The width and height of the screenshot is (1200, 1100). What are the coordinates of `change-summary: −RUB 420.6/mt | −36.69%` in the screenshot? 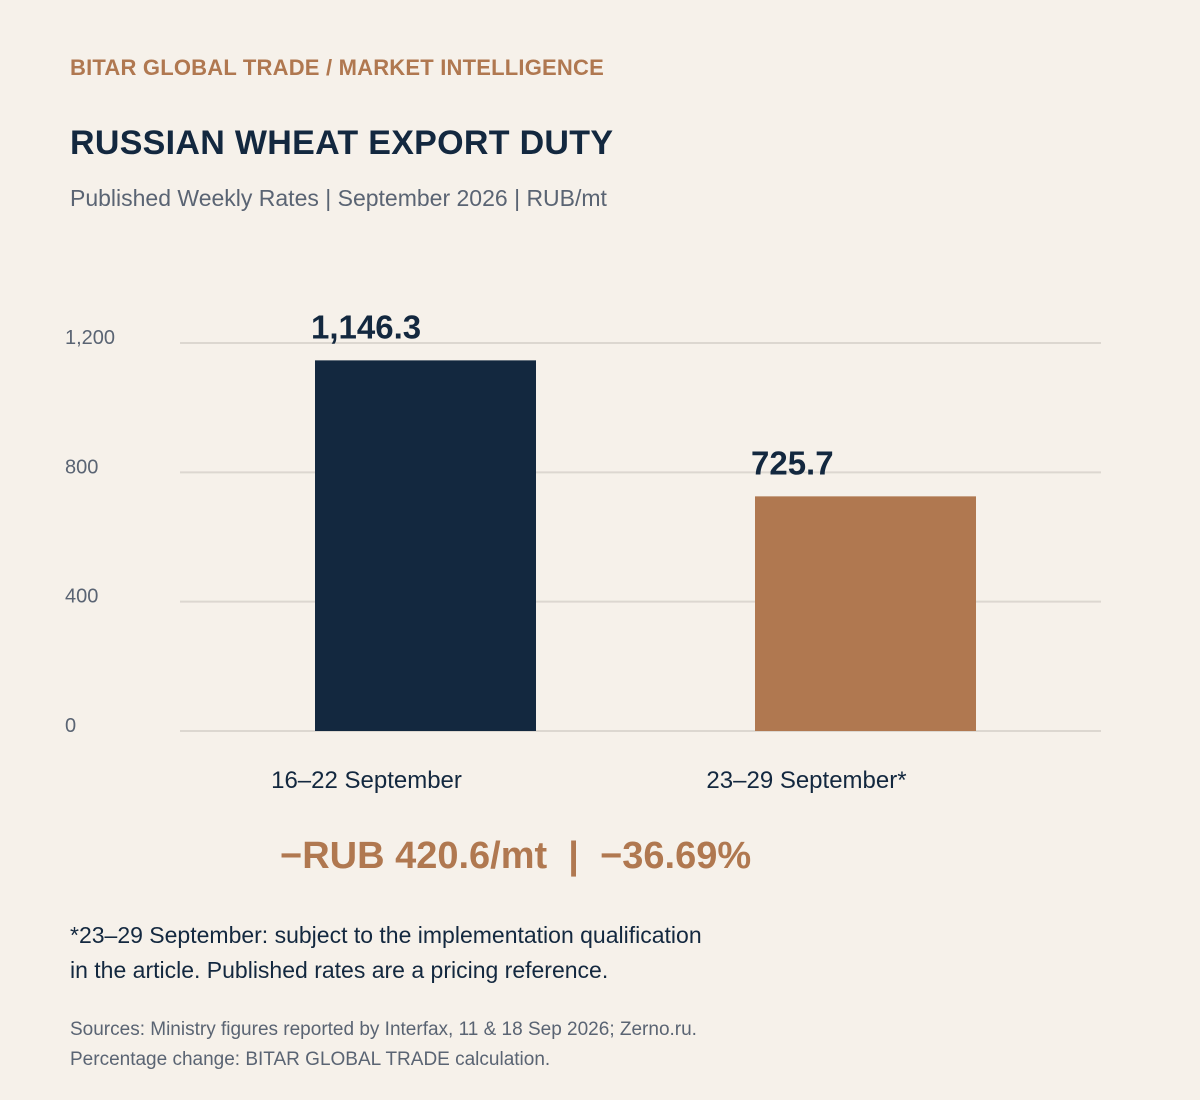 It's located at (515, 856).